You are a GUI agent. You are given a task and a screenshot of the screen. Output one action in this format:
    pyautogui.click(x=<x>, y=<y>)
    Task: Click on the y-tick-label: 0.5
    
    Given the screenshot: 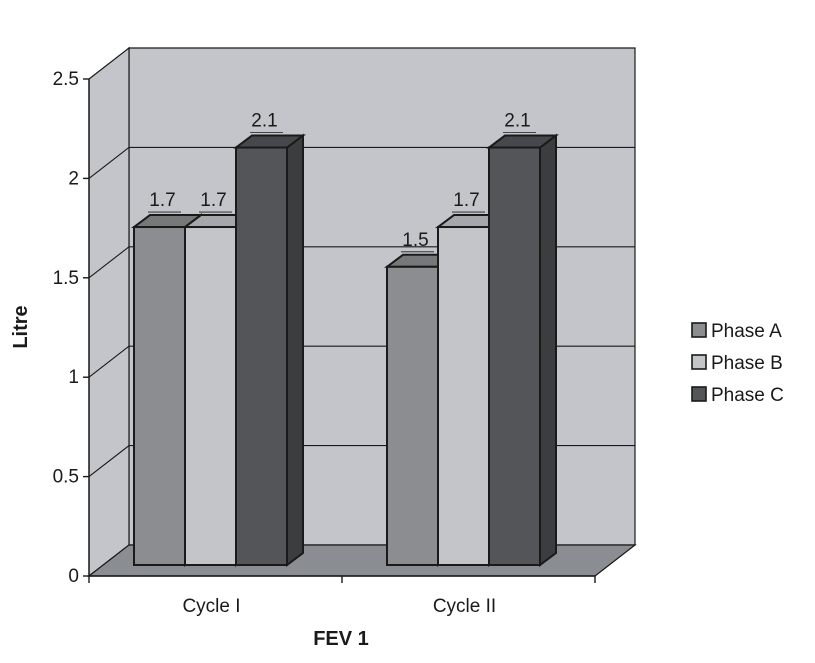 What is the action you would take?
    pyautogui.click(x=66, y=477)
    